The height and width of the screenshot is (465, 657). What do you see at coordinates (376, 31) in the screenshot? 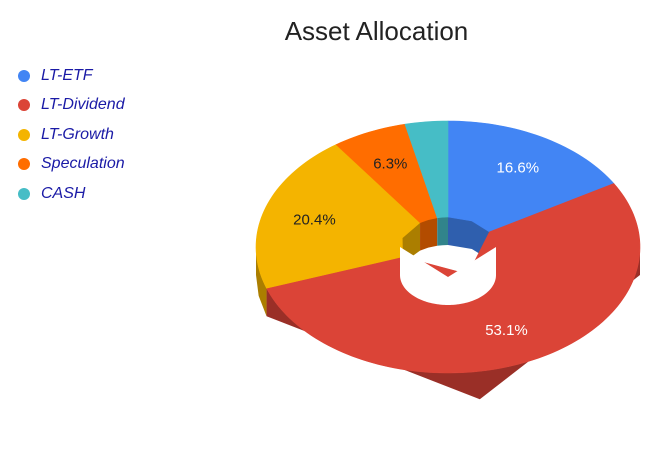
I see `chart-title: Asset Allocation` at bounding box center [376, 31].